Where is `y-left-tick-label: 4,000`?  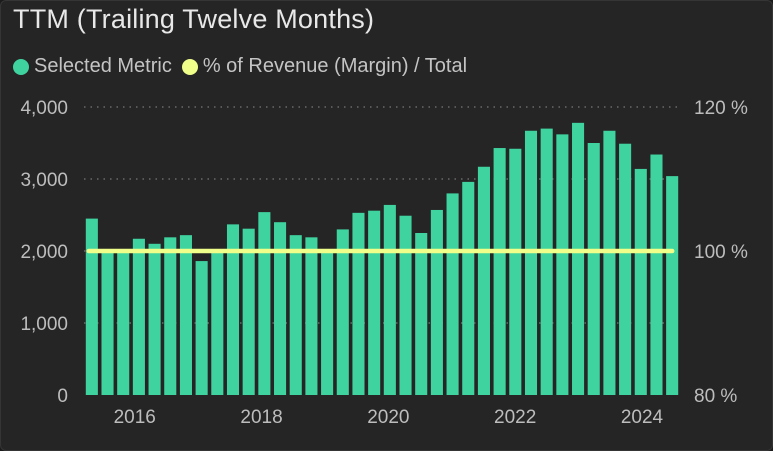
y-left-tick-label: 4,000 is located at coordinates (44, 108).